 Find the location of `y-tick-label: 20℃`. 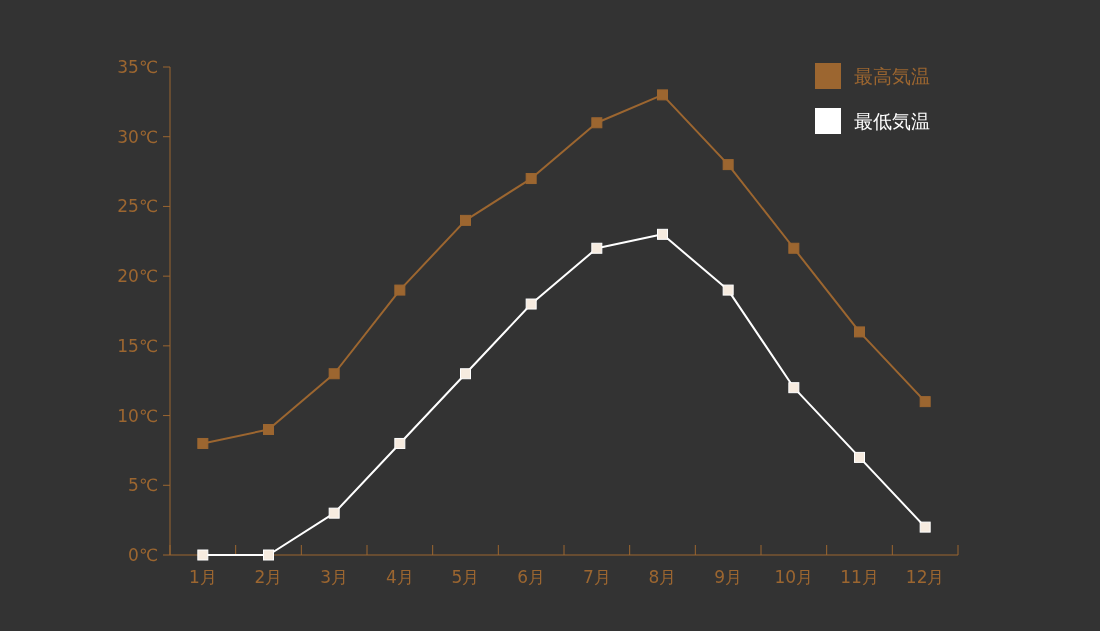

y-tick-label: 20℃ is located at coordinates (137, 276).